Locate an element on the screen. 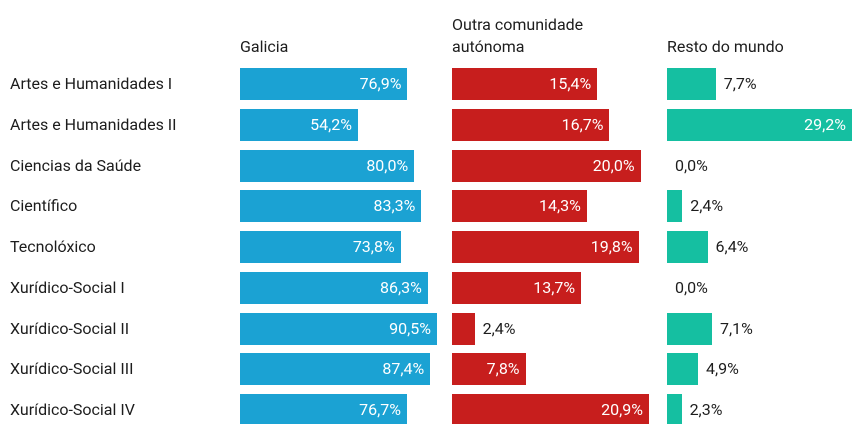 The height and width of the screenshot is (424, 852). category-label: Artes e Humanidades I is located at coordinates (91, 83).